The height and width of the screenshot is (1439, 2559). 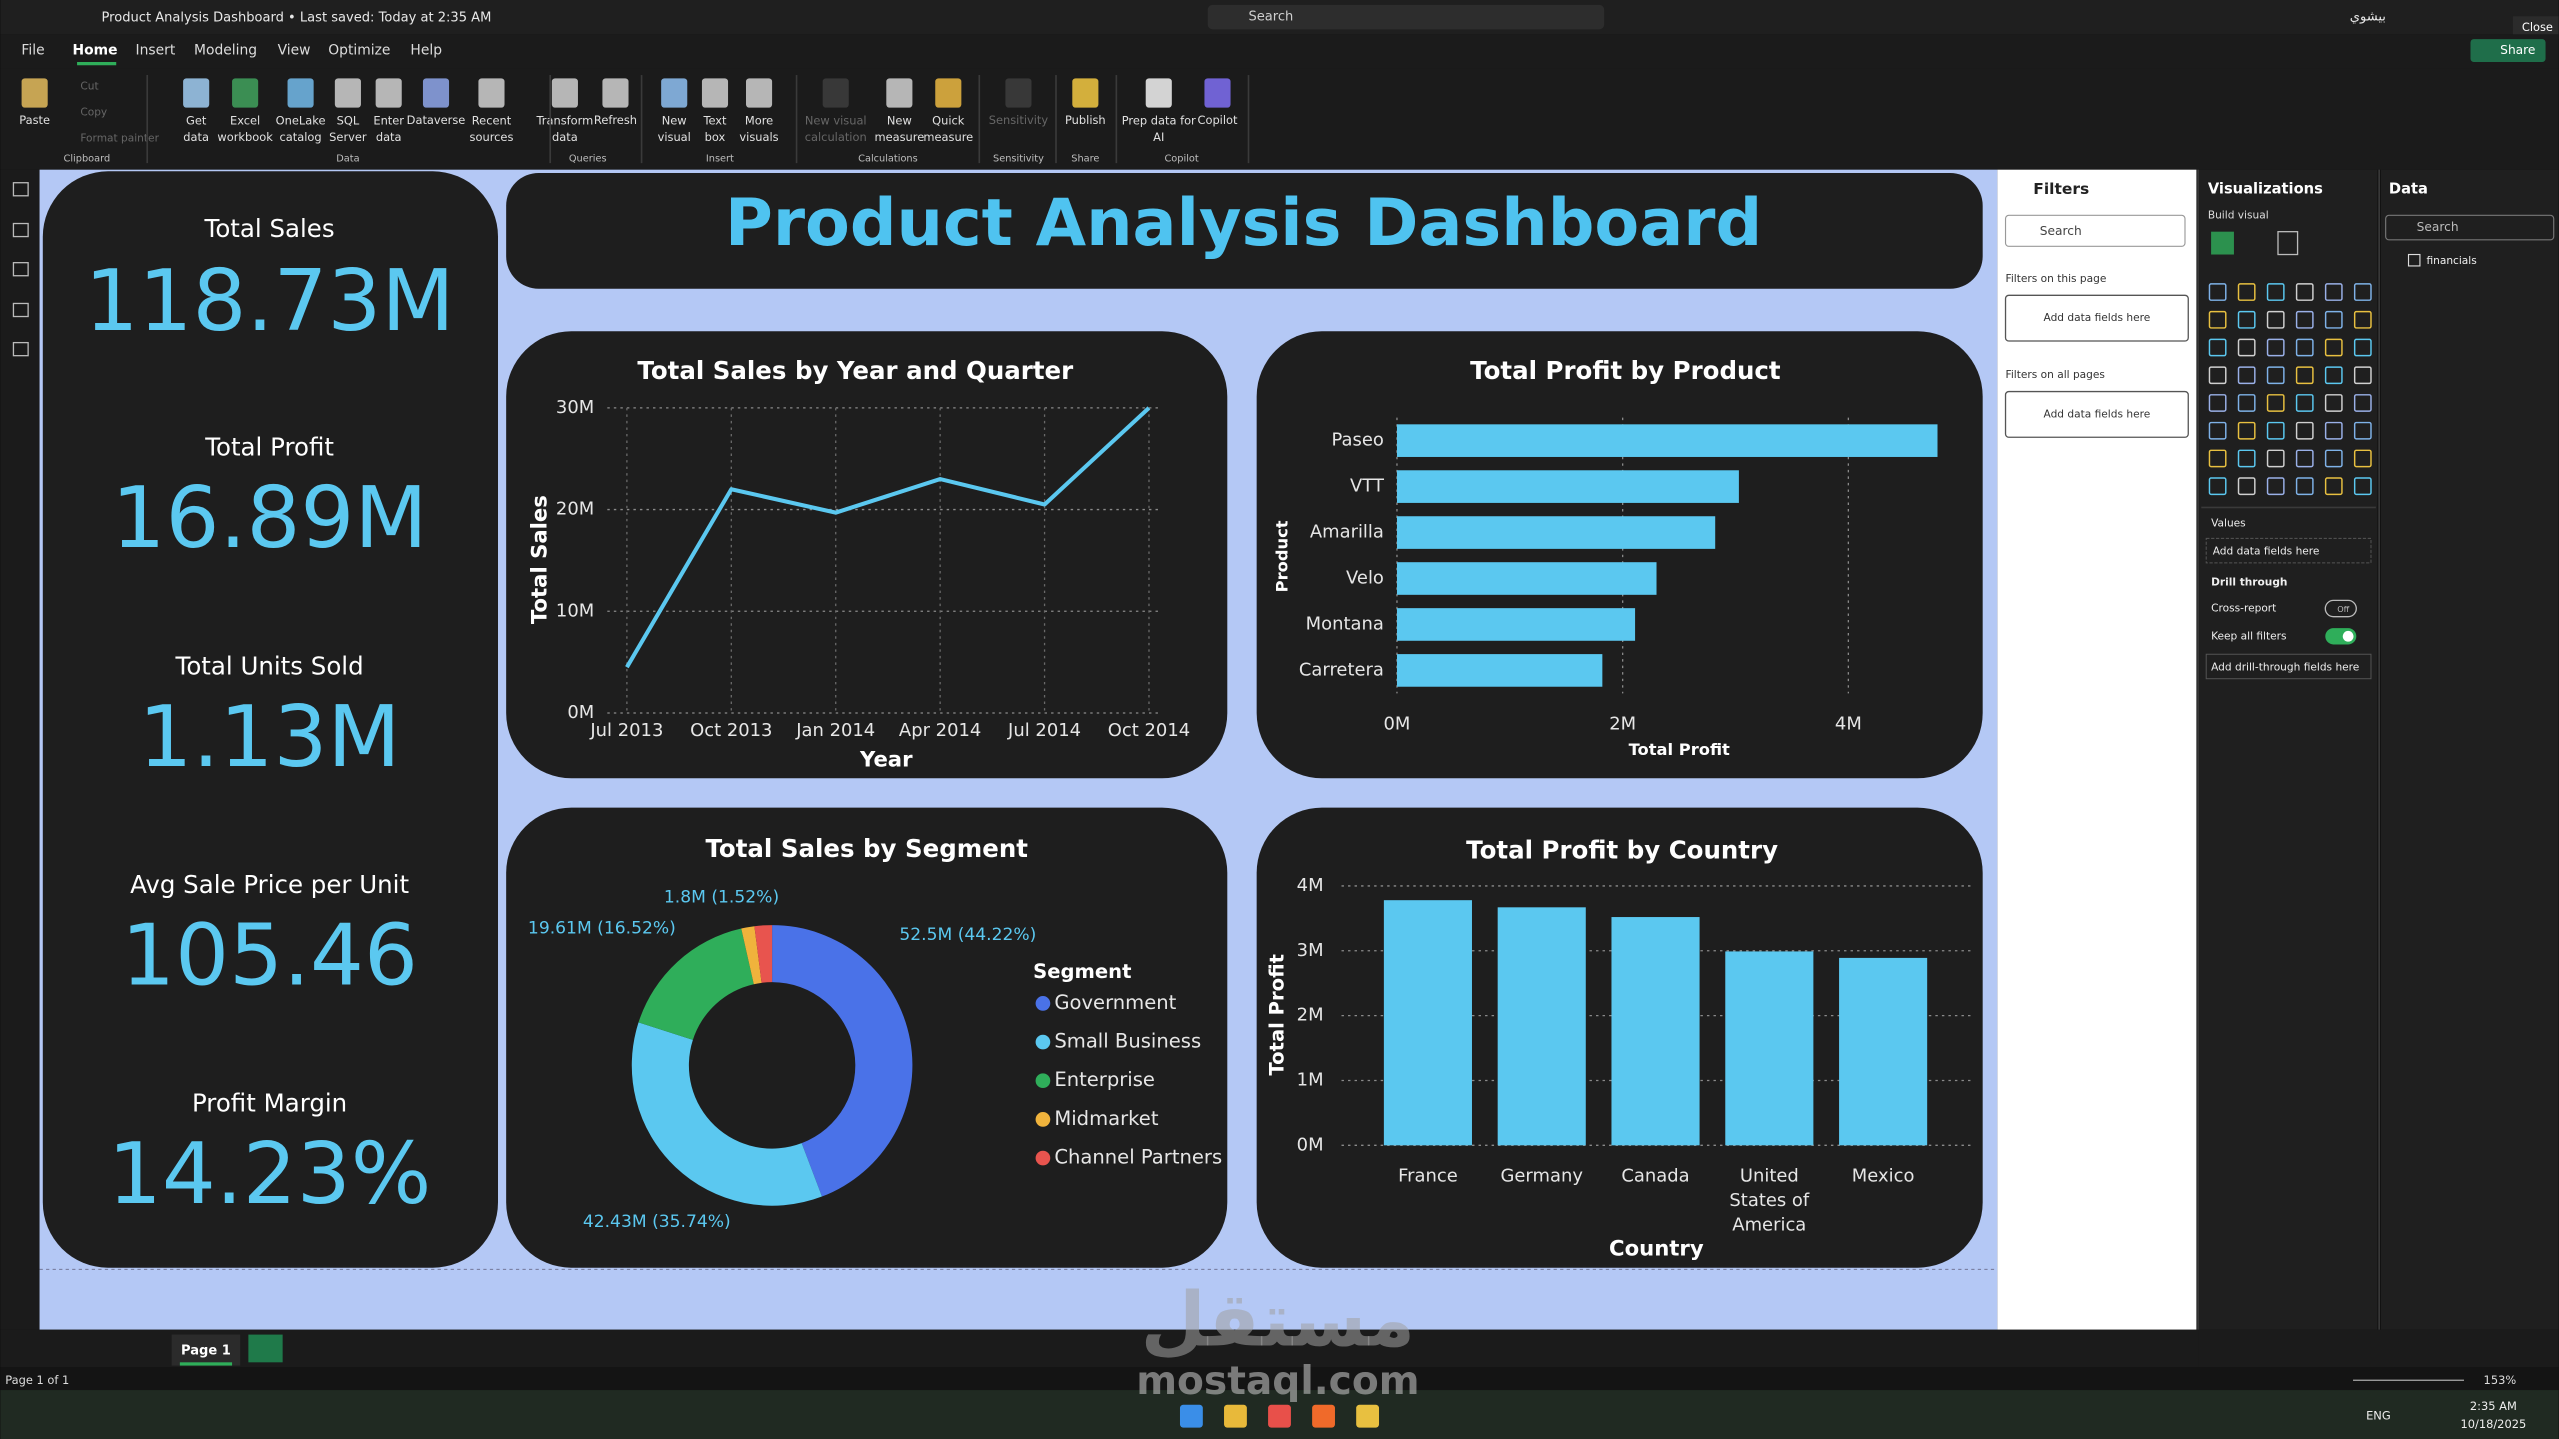 What do you see at coordinates (269, 665) in the screenshot?
I see `kpi-label: Total Units Sold` at bounding box center [269, 665].